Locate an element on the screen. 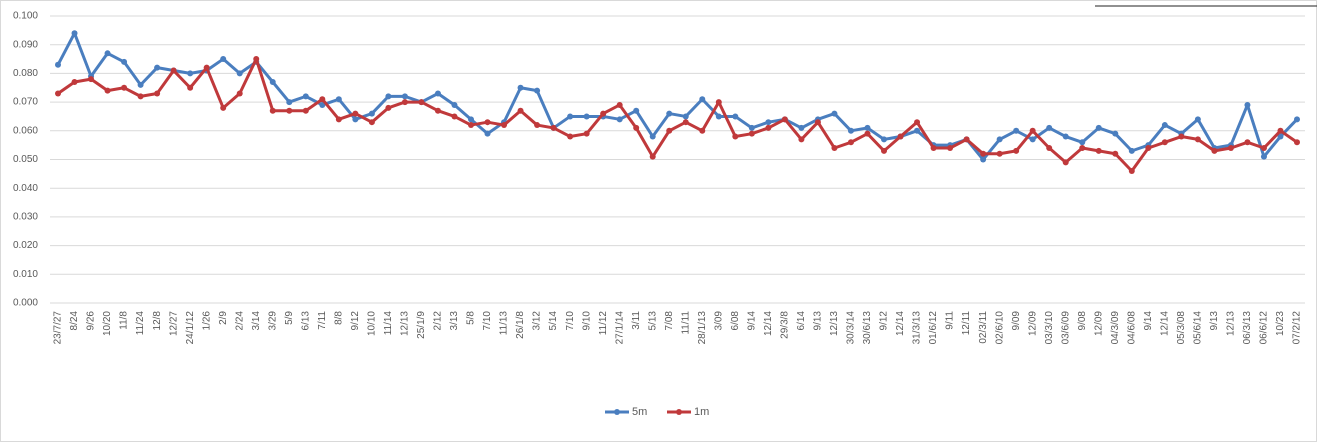 The width and height of the screenshot is (1317, 442). x-tick-label: 11/14 is located at coordinates (388, 323).